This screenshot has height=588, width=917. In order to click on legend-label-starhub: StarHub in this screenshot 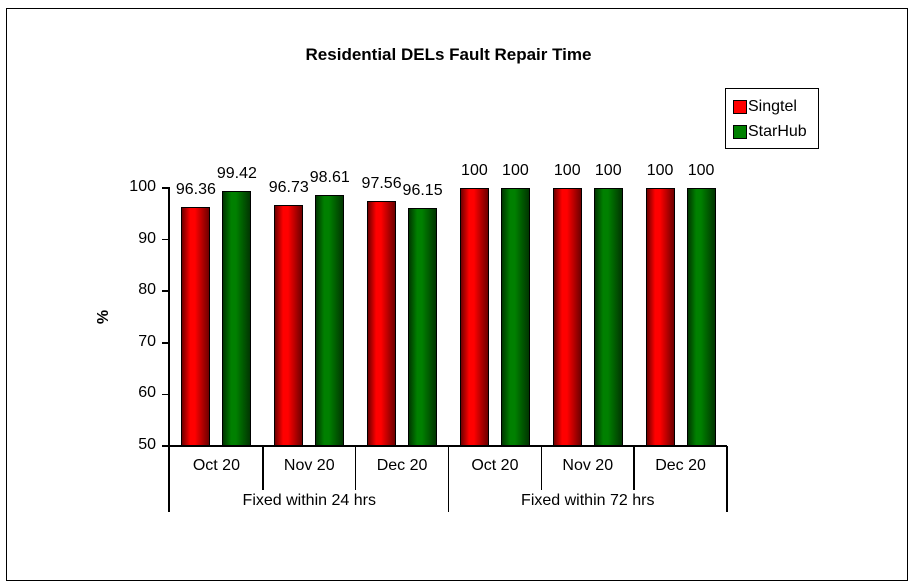, I will do `click(777, 131)`.